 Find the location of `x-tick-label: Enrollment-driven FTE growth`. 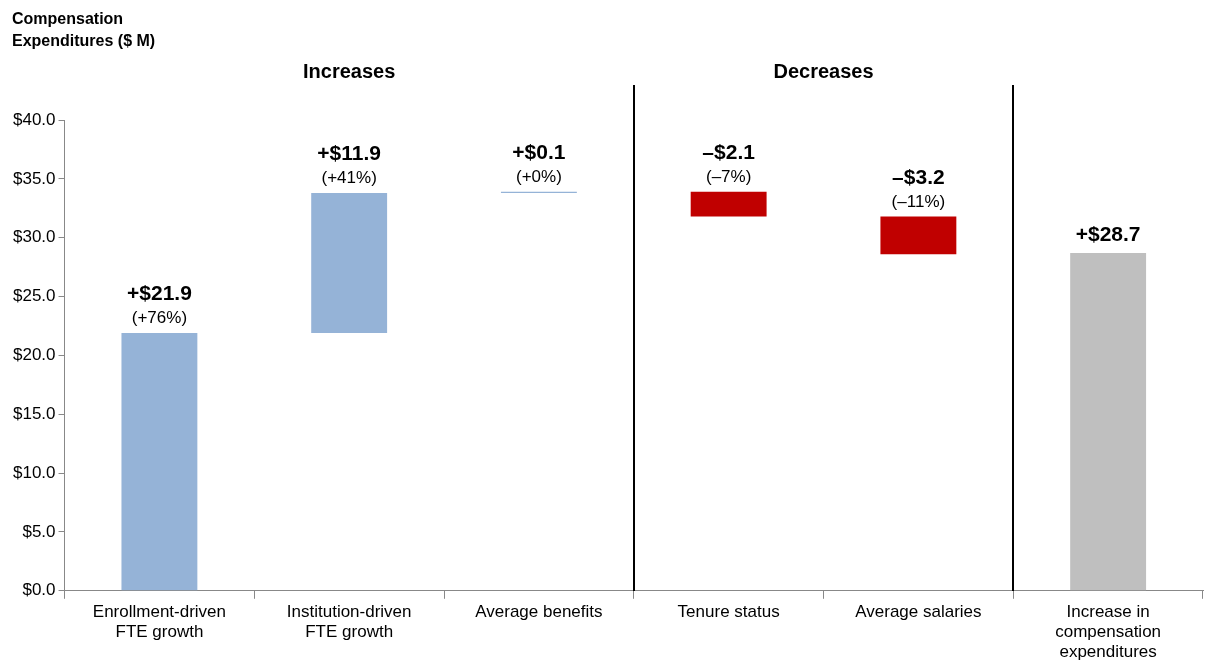

x-tick-label: Enrollment-driven FTE growth is located at coordinates (159, 621).